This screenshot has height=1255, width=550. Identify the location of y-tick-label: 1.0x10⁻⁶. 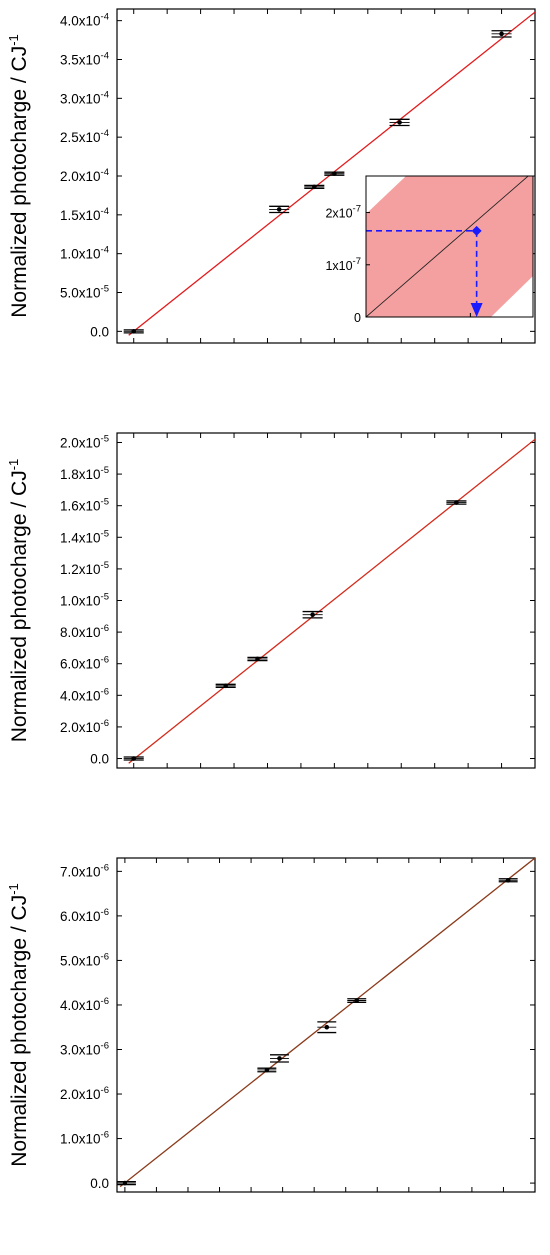
(84, 1138).